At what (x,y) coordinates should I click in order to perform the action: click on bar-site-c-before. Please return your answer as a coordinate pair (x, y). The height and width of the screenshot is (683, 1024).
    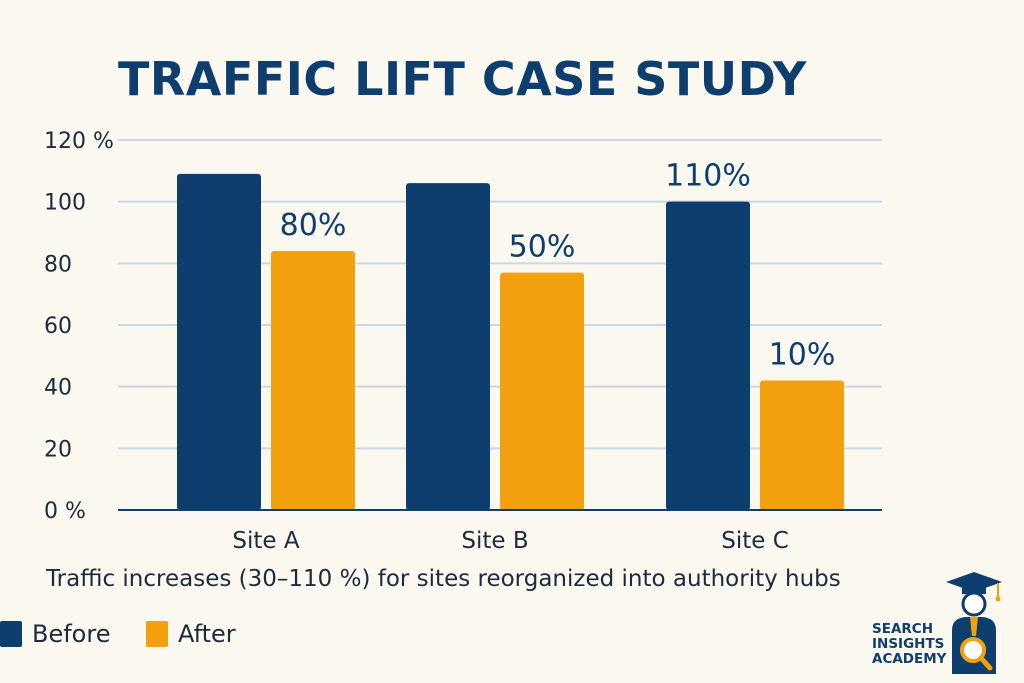
    Looking at the image, I should click on (708, 355).